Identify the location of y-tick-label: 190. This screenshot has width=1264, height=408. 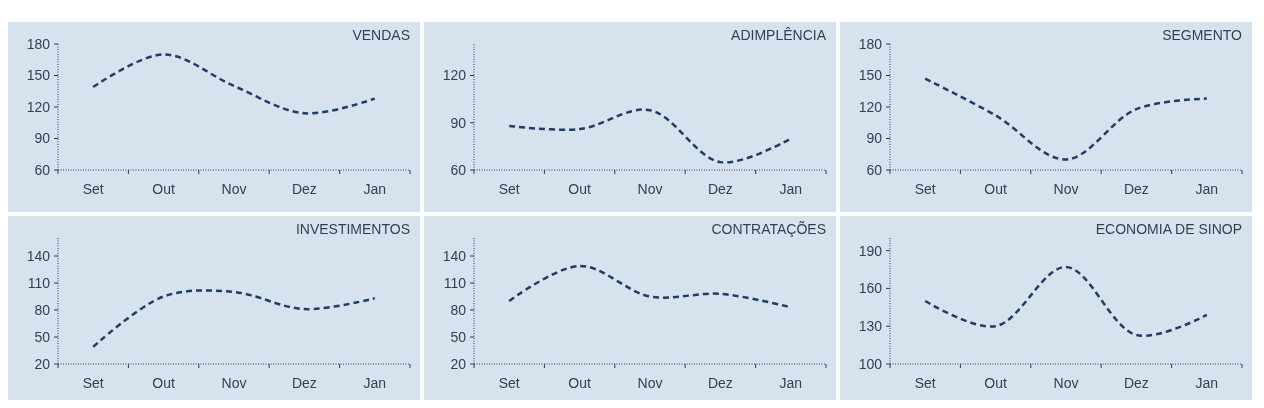
(870, 250).